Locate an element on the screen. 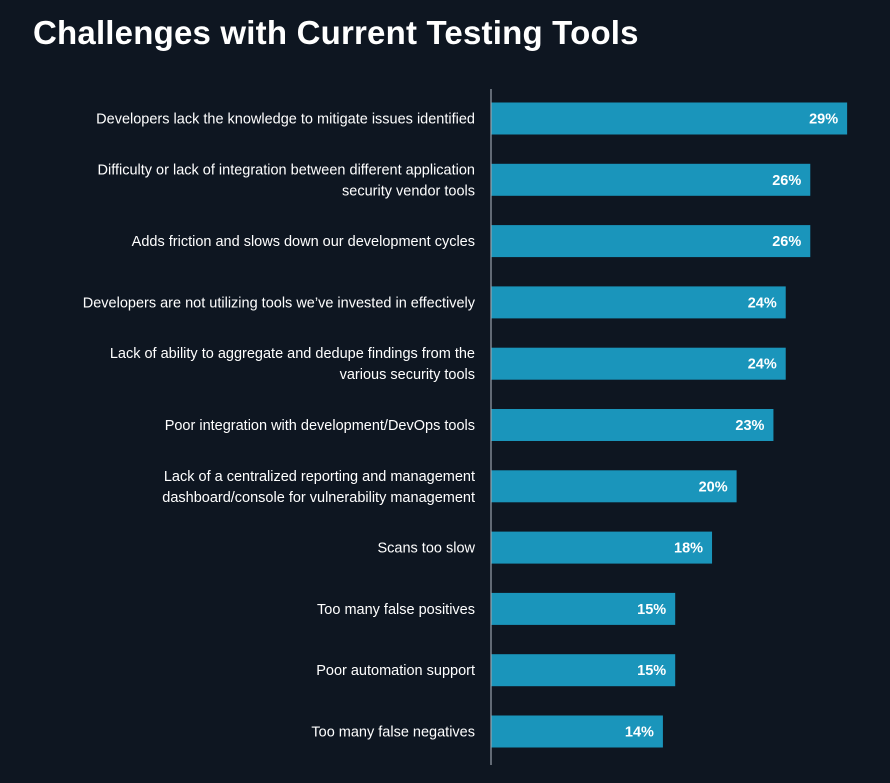  category-label-line: Too many false negatives is located at coordinates (393, 733).